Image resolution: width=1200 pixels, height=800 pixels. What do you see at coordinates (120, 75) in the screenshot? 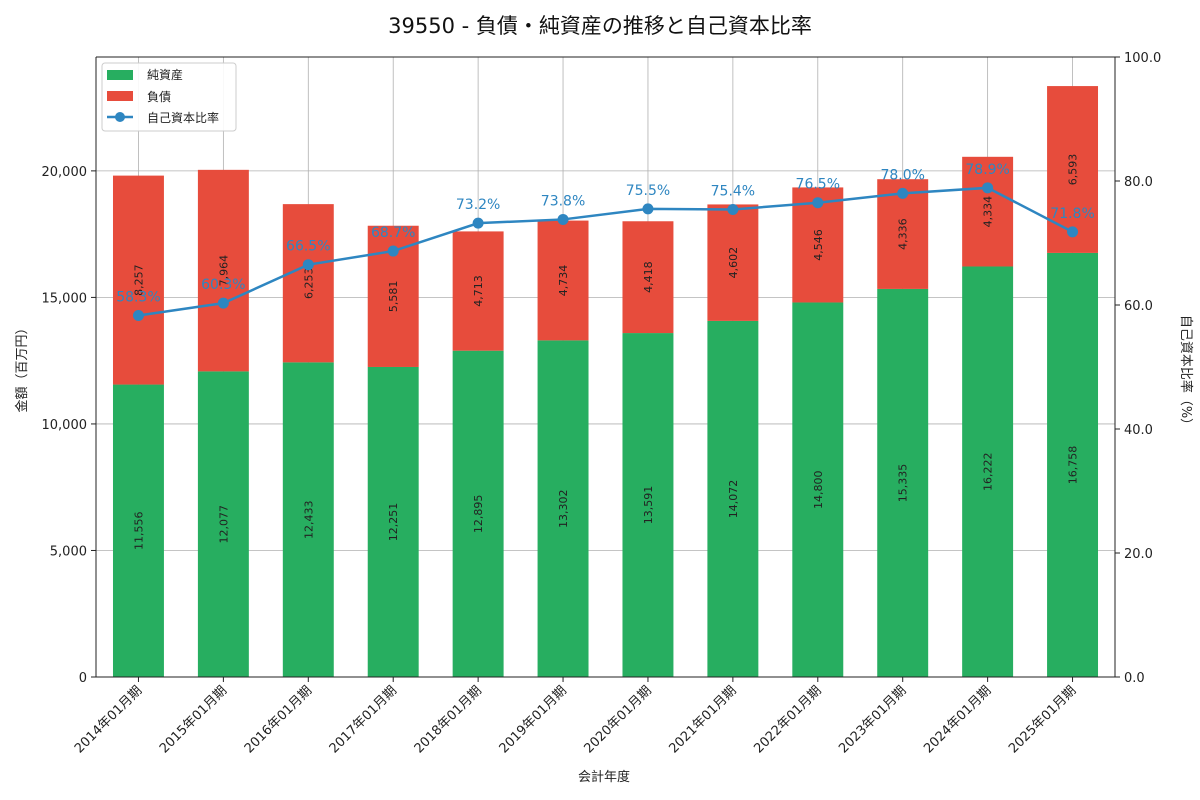
I see `legend-swatch-net-assets` at bounding box center [120, 75].